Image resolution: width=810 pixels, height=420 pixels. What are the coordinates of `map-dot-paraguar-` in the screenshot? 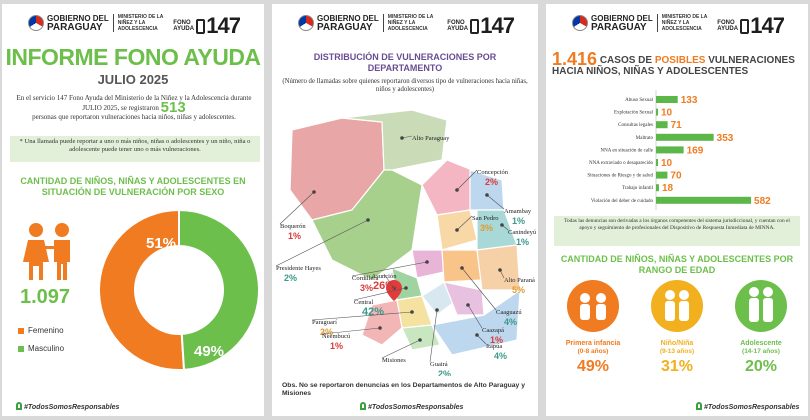 It's located at (412, 312).